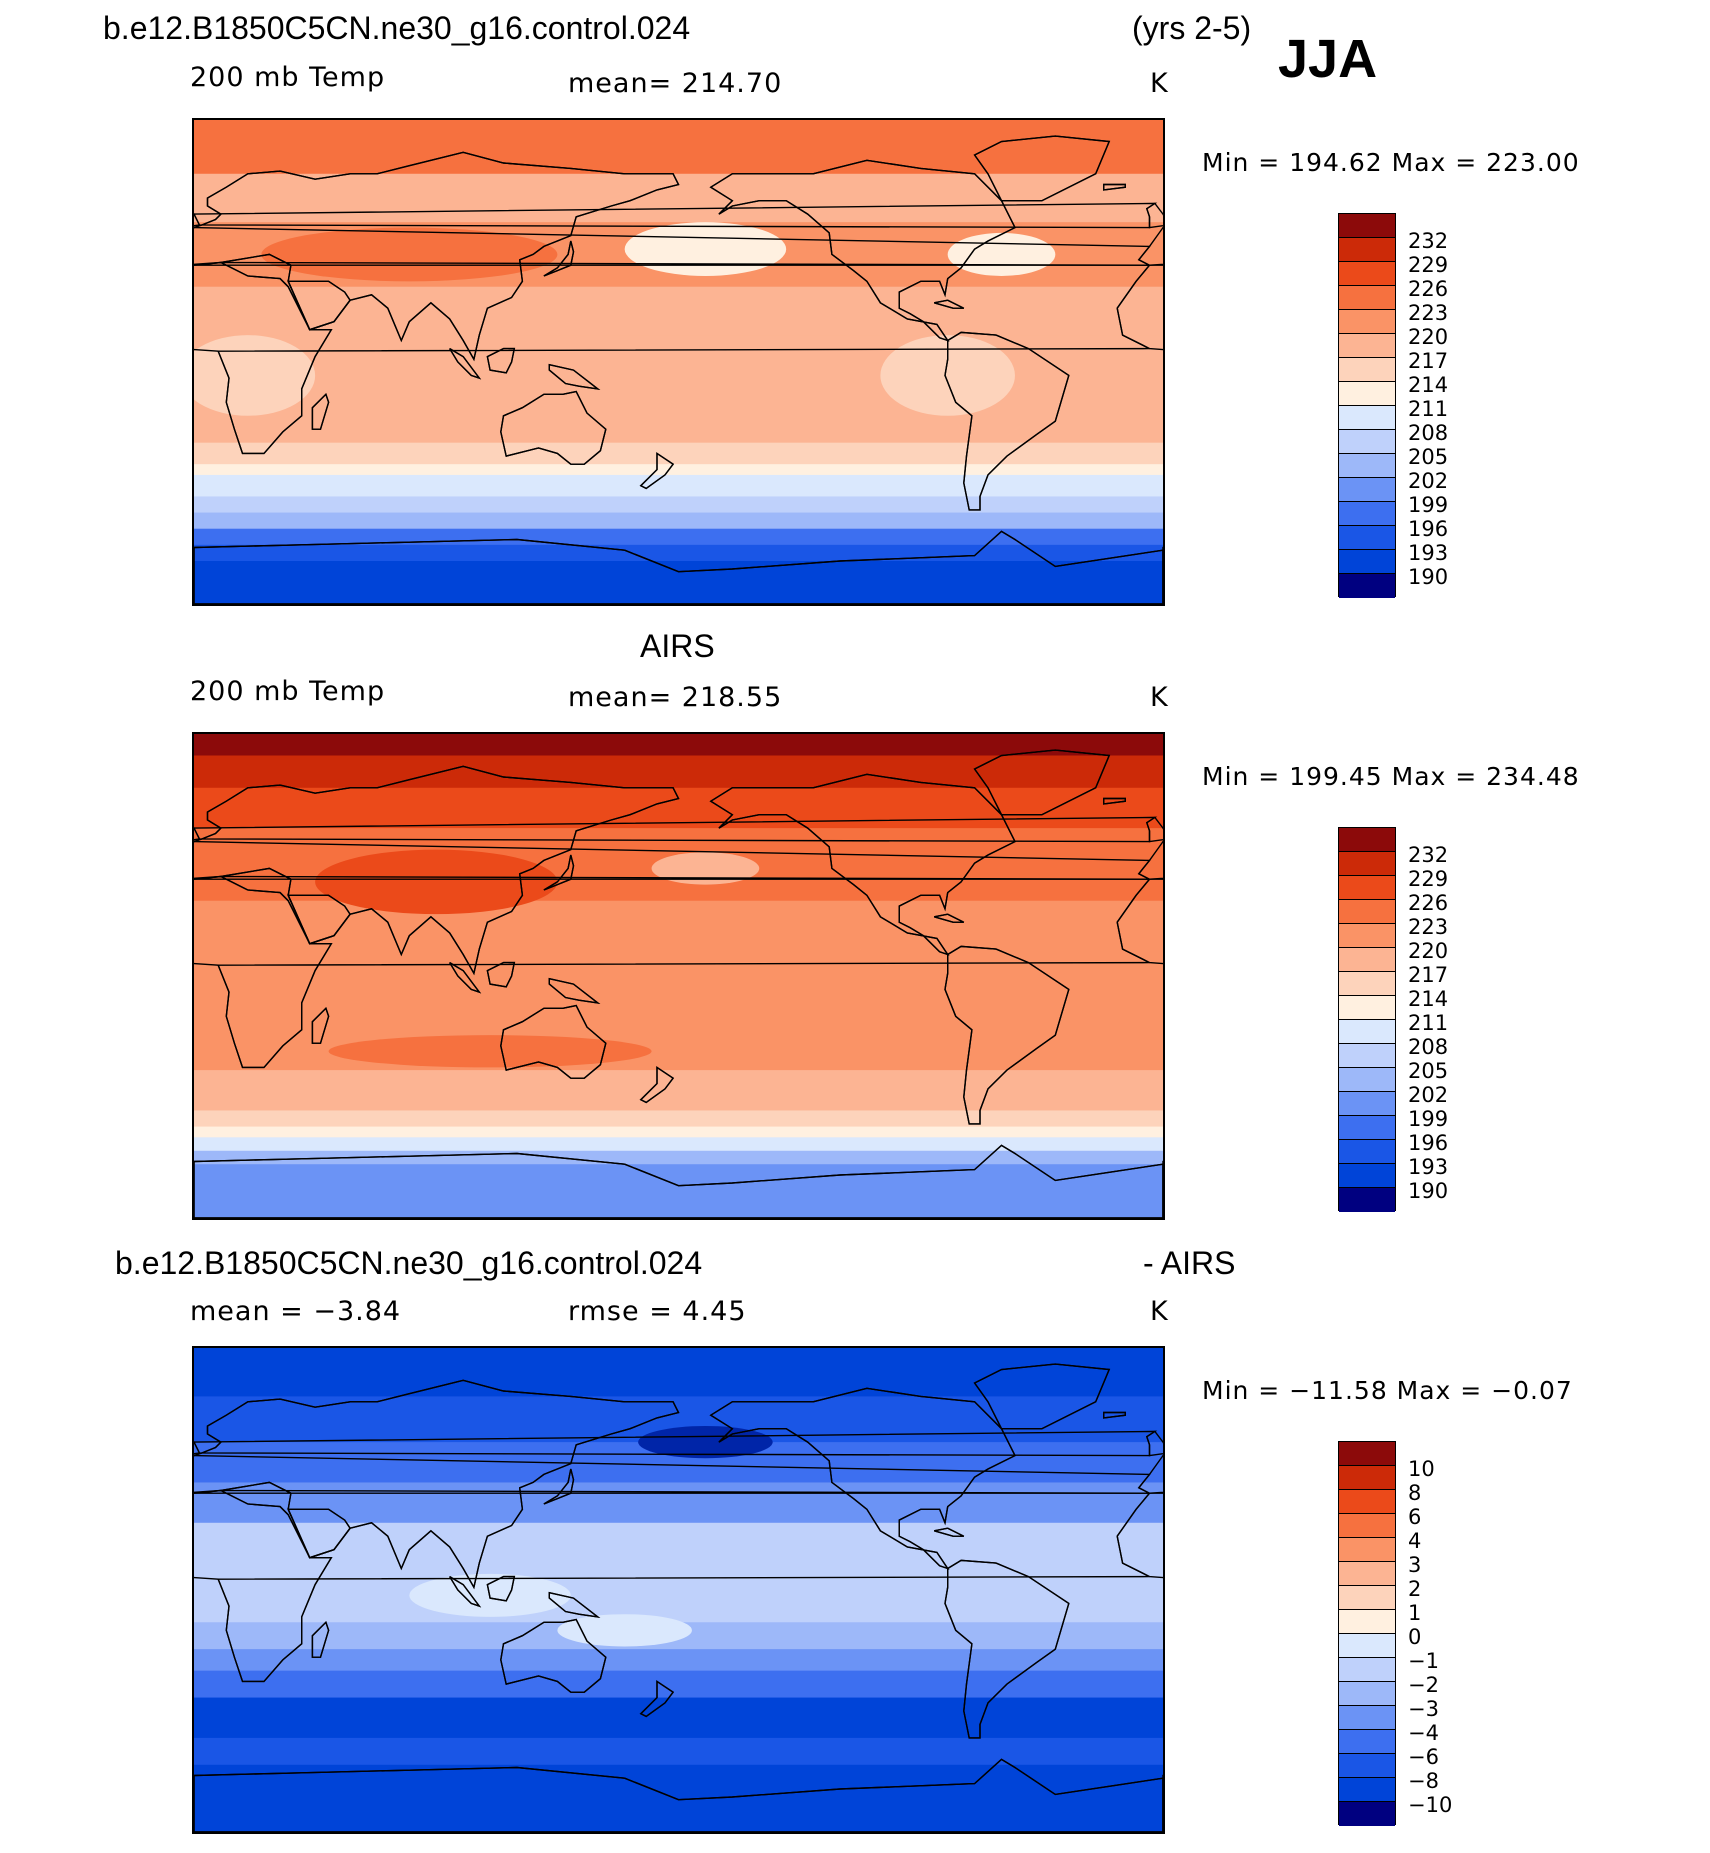  I want to click on colorbar-tick-label: 196, so click(1428, 1143).